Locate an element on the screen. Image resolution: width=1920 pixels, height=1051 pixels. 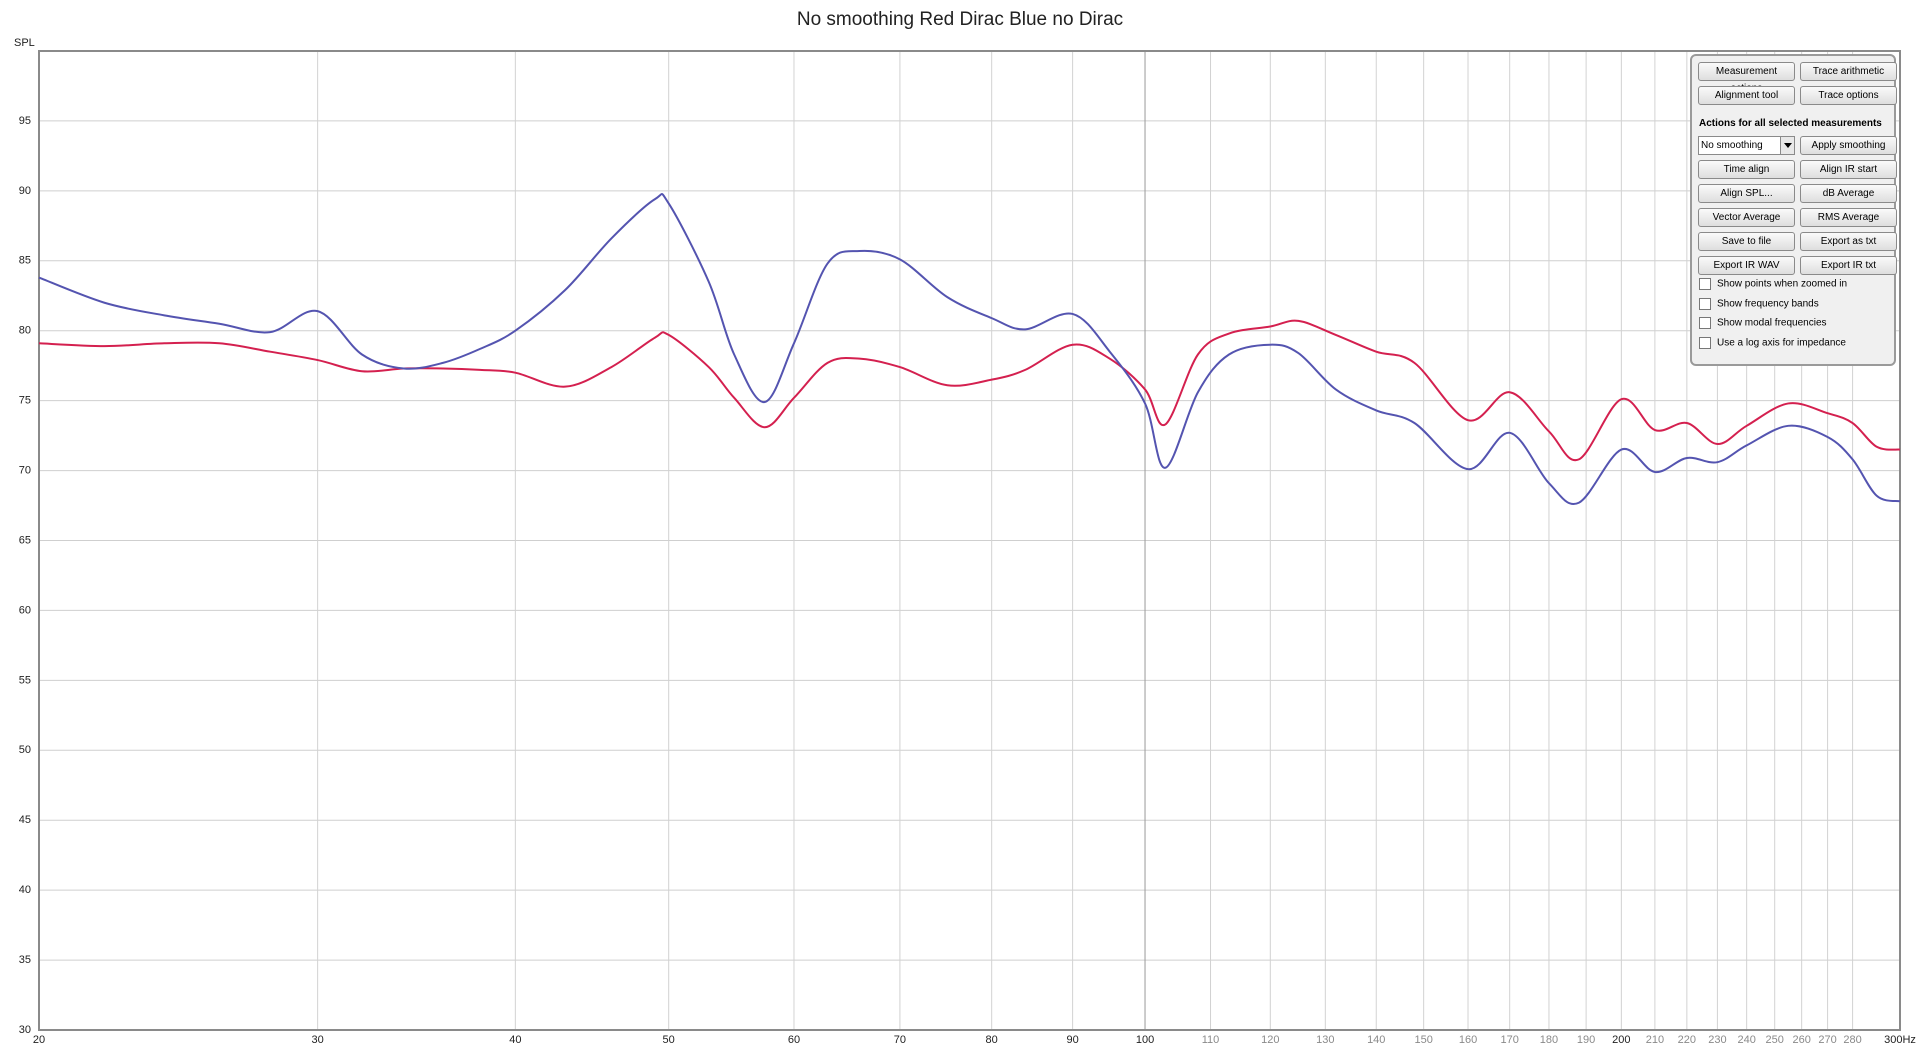
x-tick-label: 230 is located at coordinates (1717, 1040).